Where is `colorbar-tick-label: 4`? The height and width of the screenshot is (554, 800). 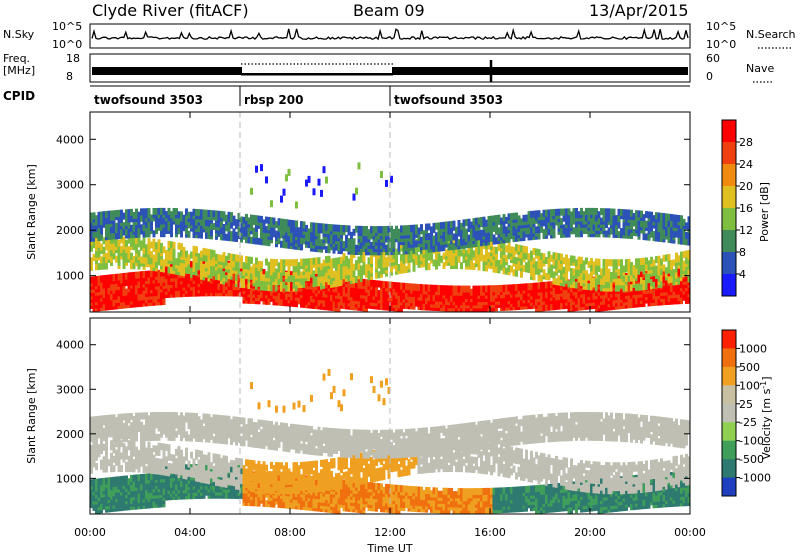 colorbar-tick-label: 4 is located at coordinates (742, 274).